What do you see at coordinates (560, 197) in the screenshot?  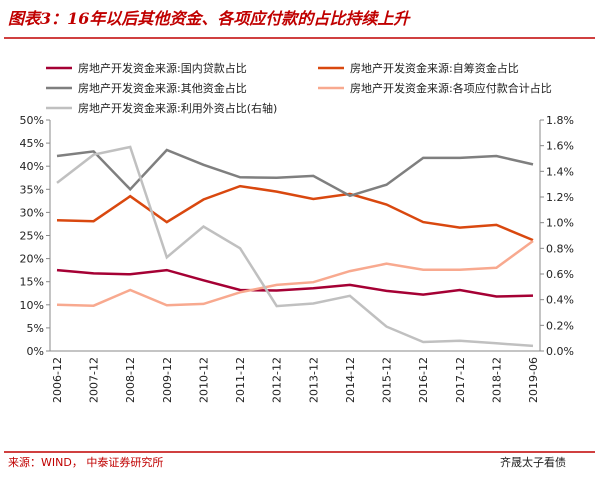 I see `y2-tick-label: 1.2%` at bounding box center [560, 197].